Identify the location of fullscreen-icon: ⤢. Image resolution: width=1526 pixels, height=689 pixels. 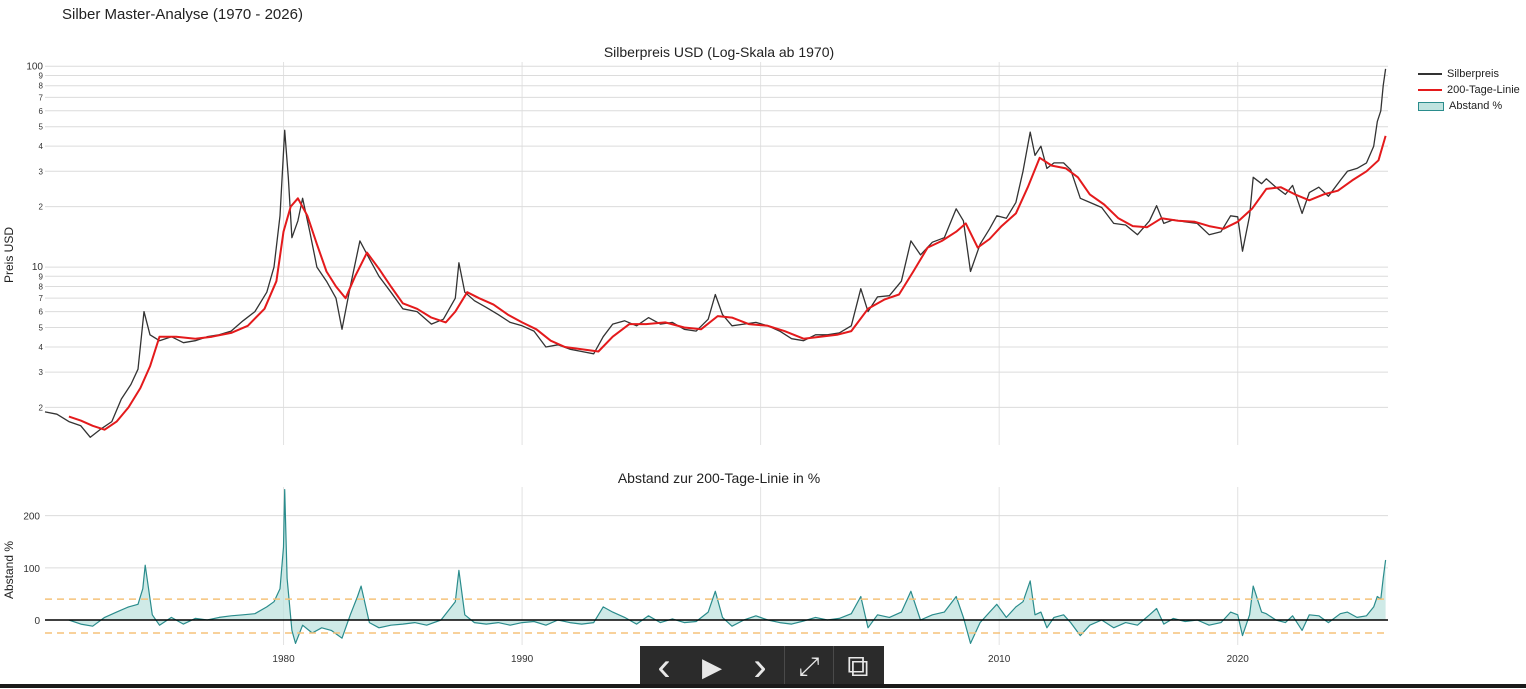
(809, 666).